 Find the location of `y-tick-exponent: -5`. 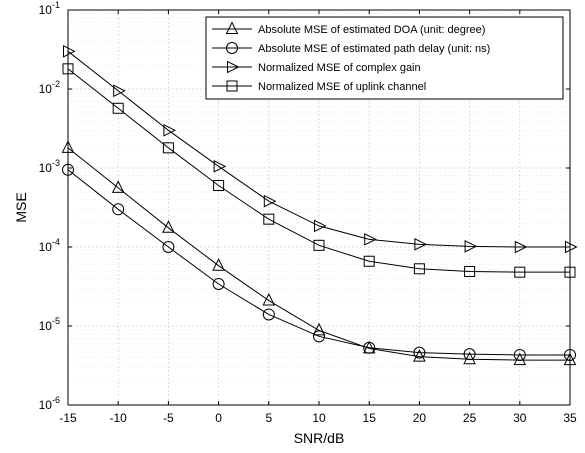

y-tick-exponent: -5 is located at coordinates (56, 321).